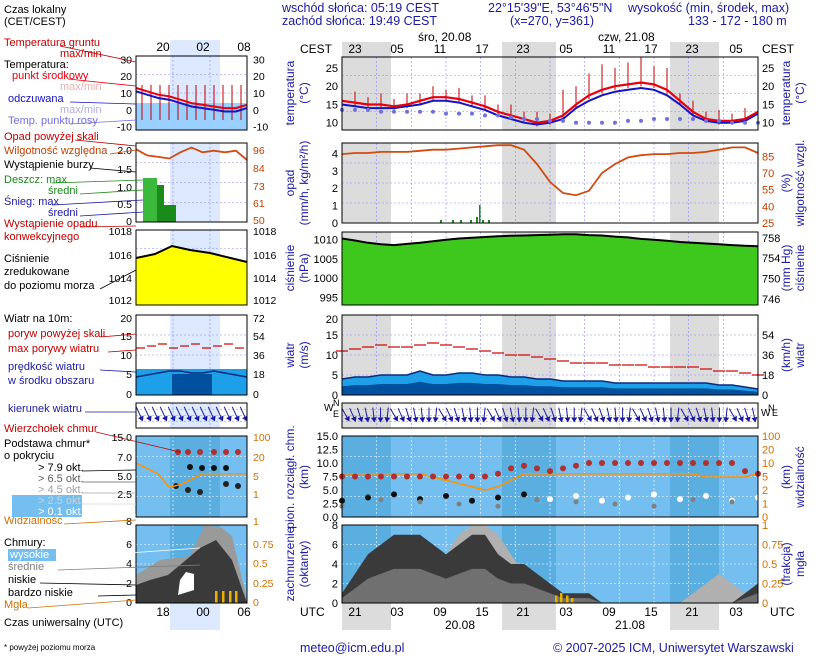 Image resolution: width=820 pixels, height=660 pixels. Describe the element at coordinates (576, 495) in the screenshot. I see `cloud-base-dot` at that location.